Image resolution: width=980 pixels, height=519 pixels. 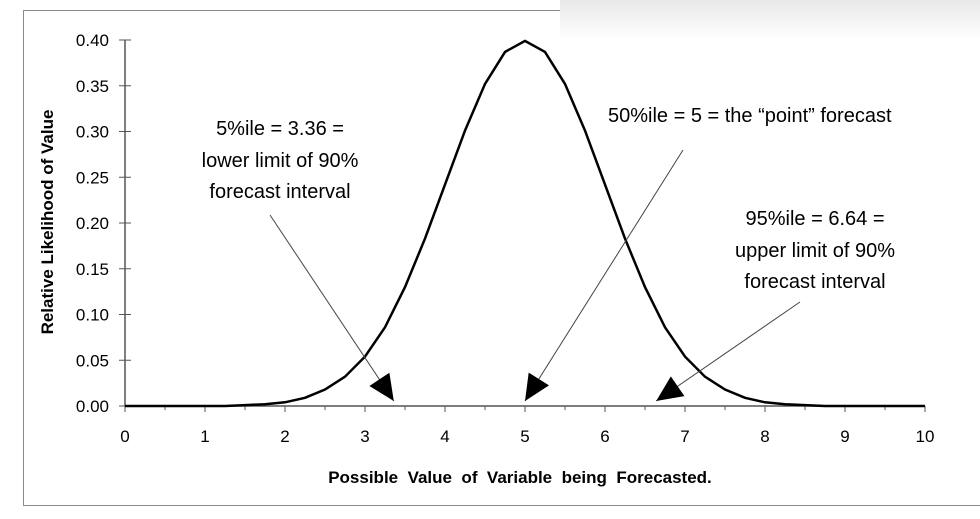 I want to click on x-tick-label: 1, so click(x=204, y=436).